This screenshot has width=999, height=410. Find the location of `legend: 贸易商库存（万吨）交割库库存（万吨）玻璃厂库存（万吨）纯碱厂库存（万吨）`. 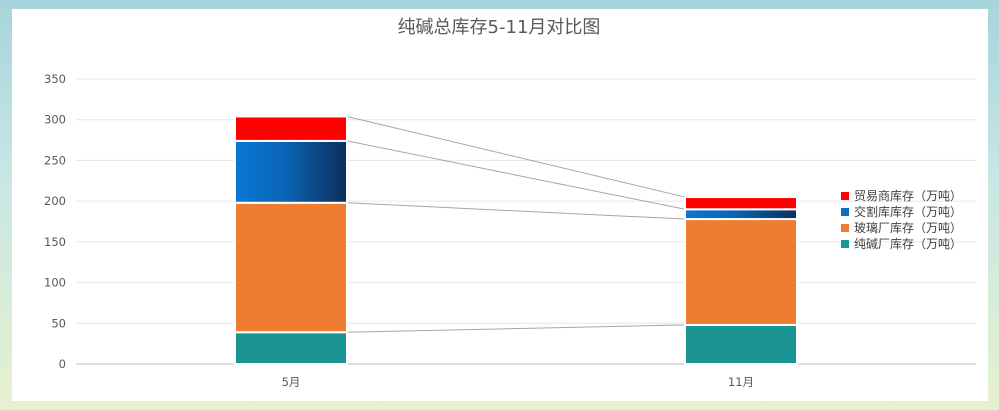

legend: 贸易商库存（万吨）交割库库存（万吨）玻璃厂库存（万吨）纯碱厂库存（万吨） is located at coordinates (901, 219).